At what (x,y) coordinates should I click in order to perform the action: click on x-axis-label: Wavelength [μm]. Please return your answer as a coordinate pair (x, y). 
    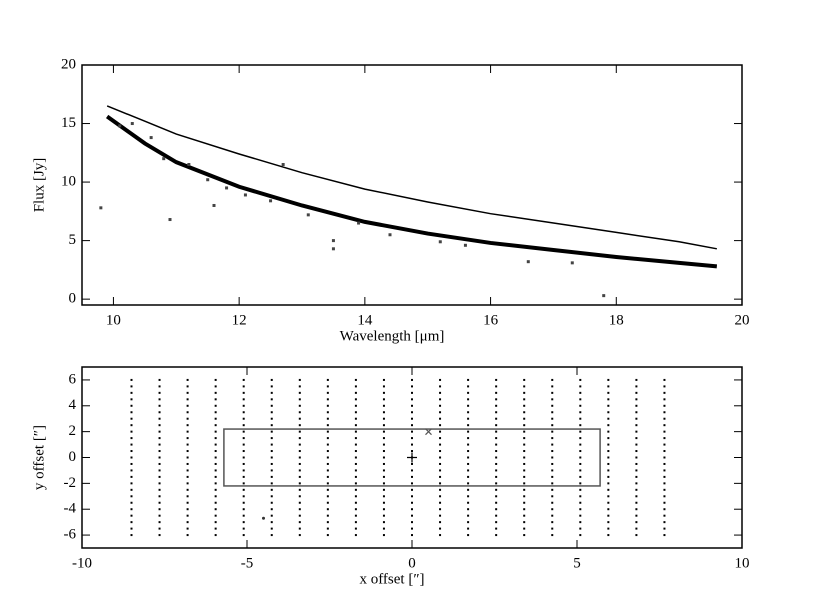
    Looking at the image, I should click on (392, 336).